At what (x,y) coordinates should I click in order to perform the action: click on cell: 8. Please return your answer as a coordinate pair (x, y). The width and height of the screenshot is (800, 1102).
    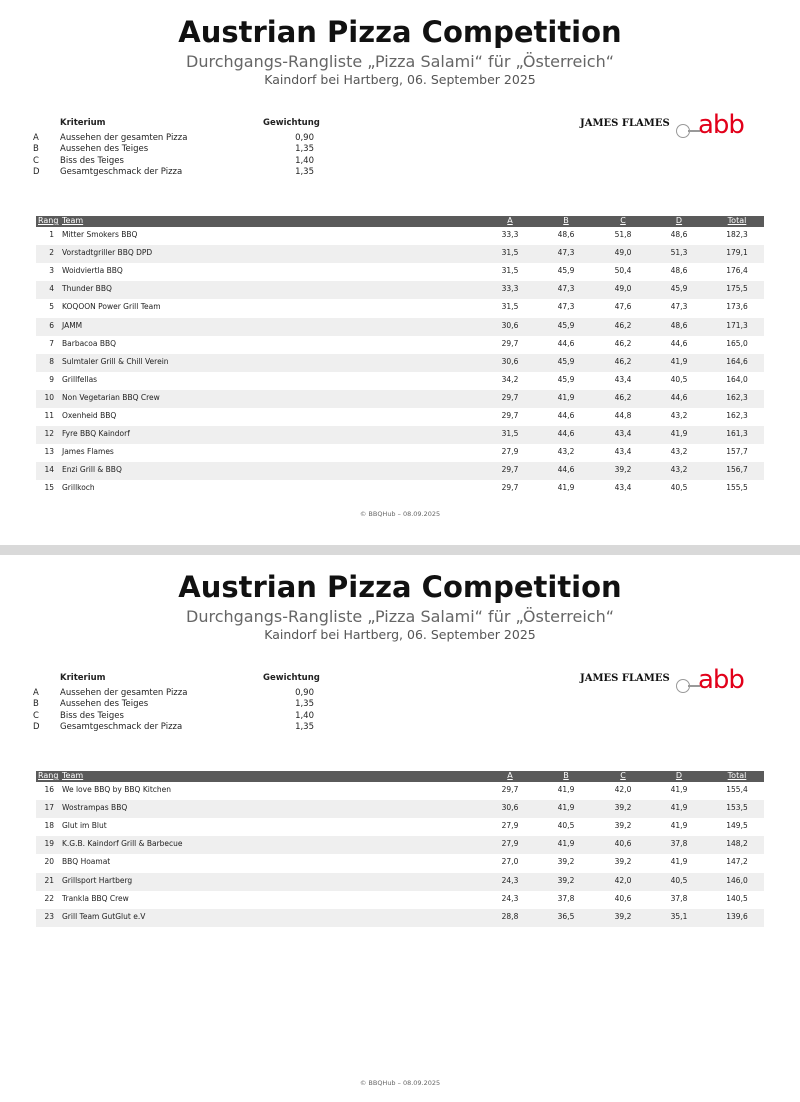
    Looking at the image, I should click on (51, 361).